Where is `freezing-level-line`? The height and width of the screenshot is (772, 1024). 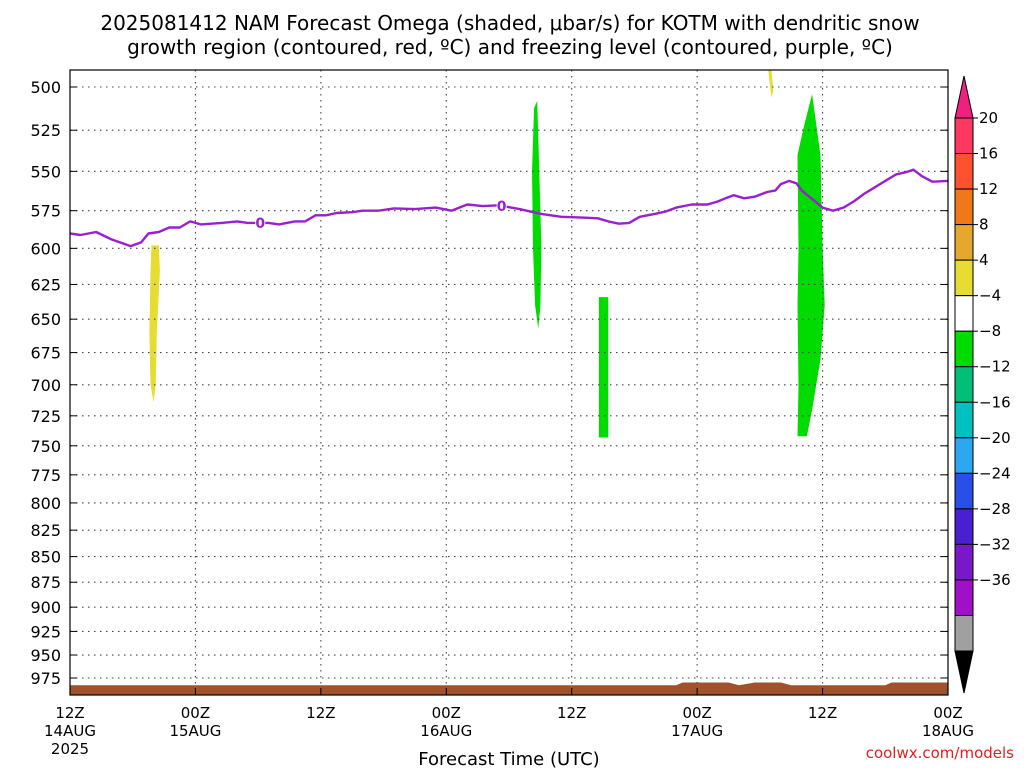 freezing-level-line is located at coordinates (509, 208).